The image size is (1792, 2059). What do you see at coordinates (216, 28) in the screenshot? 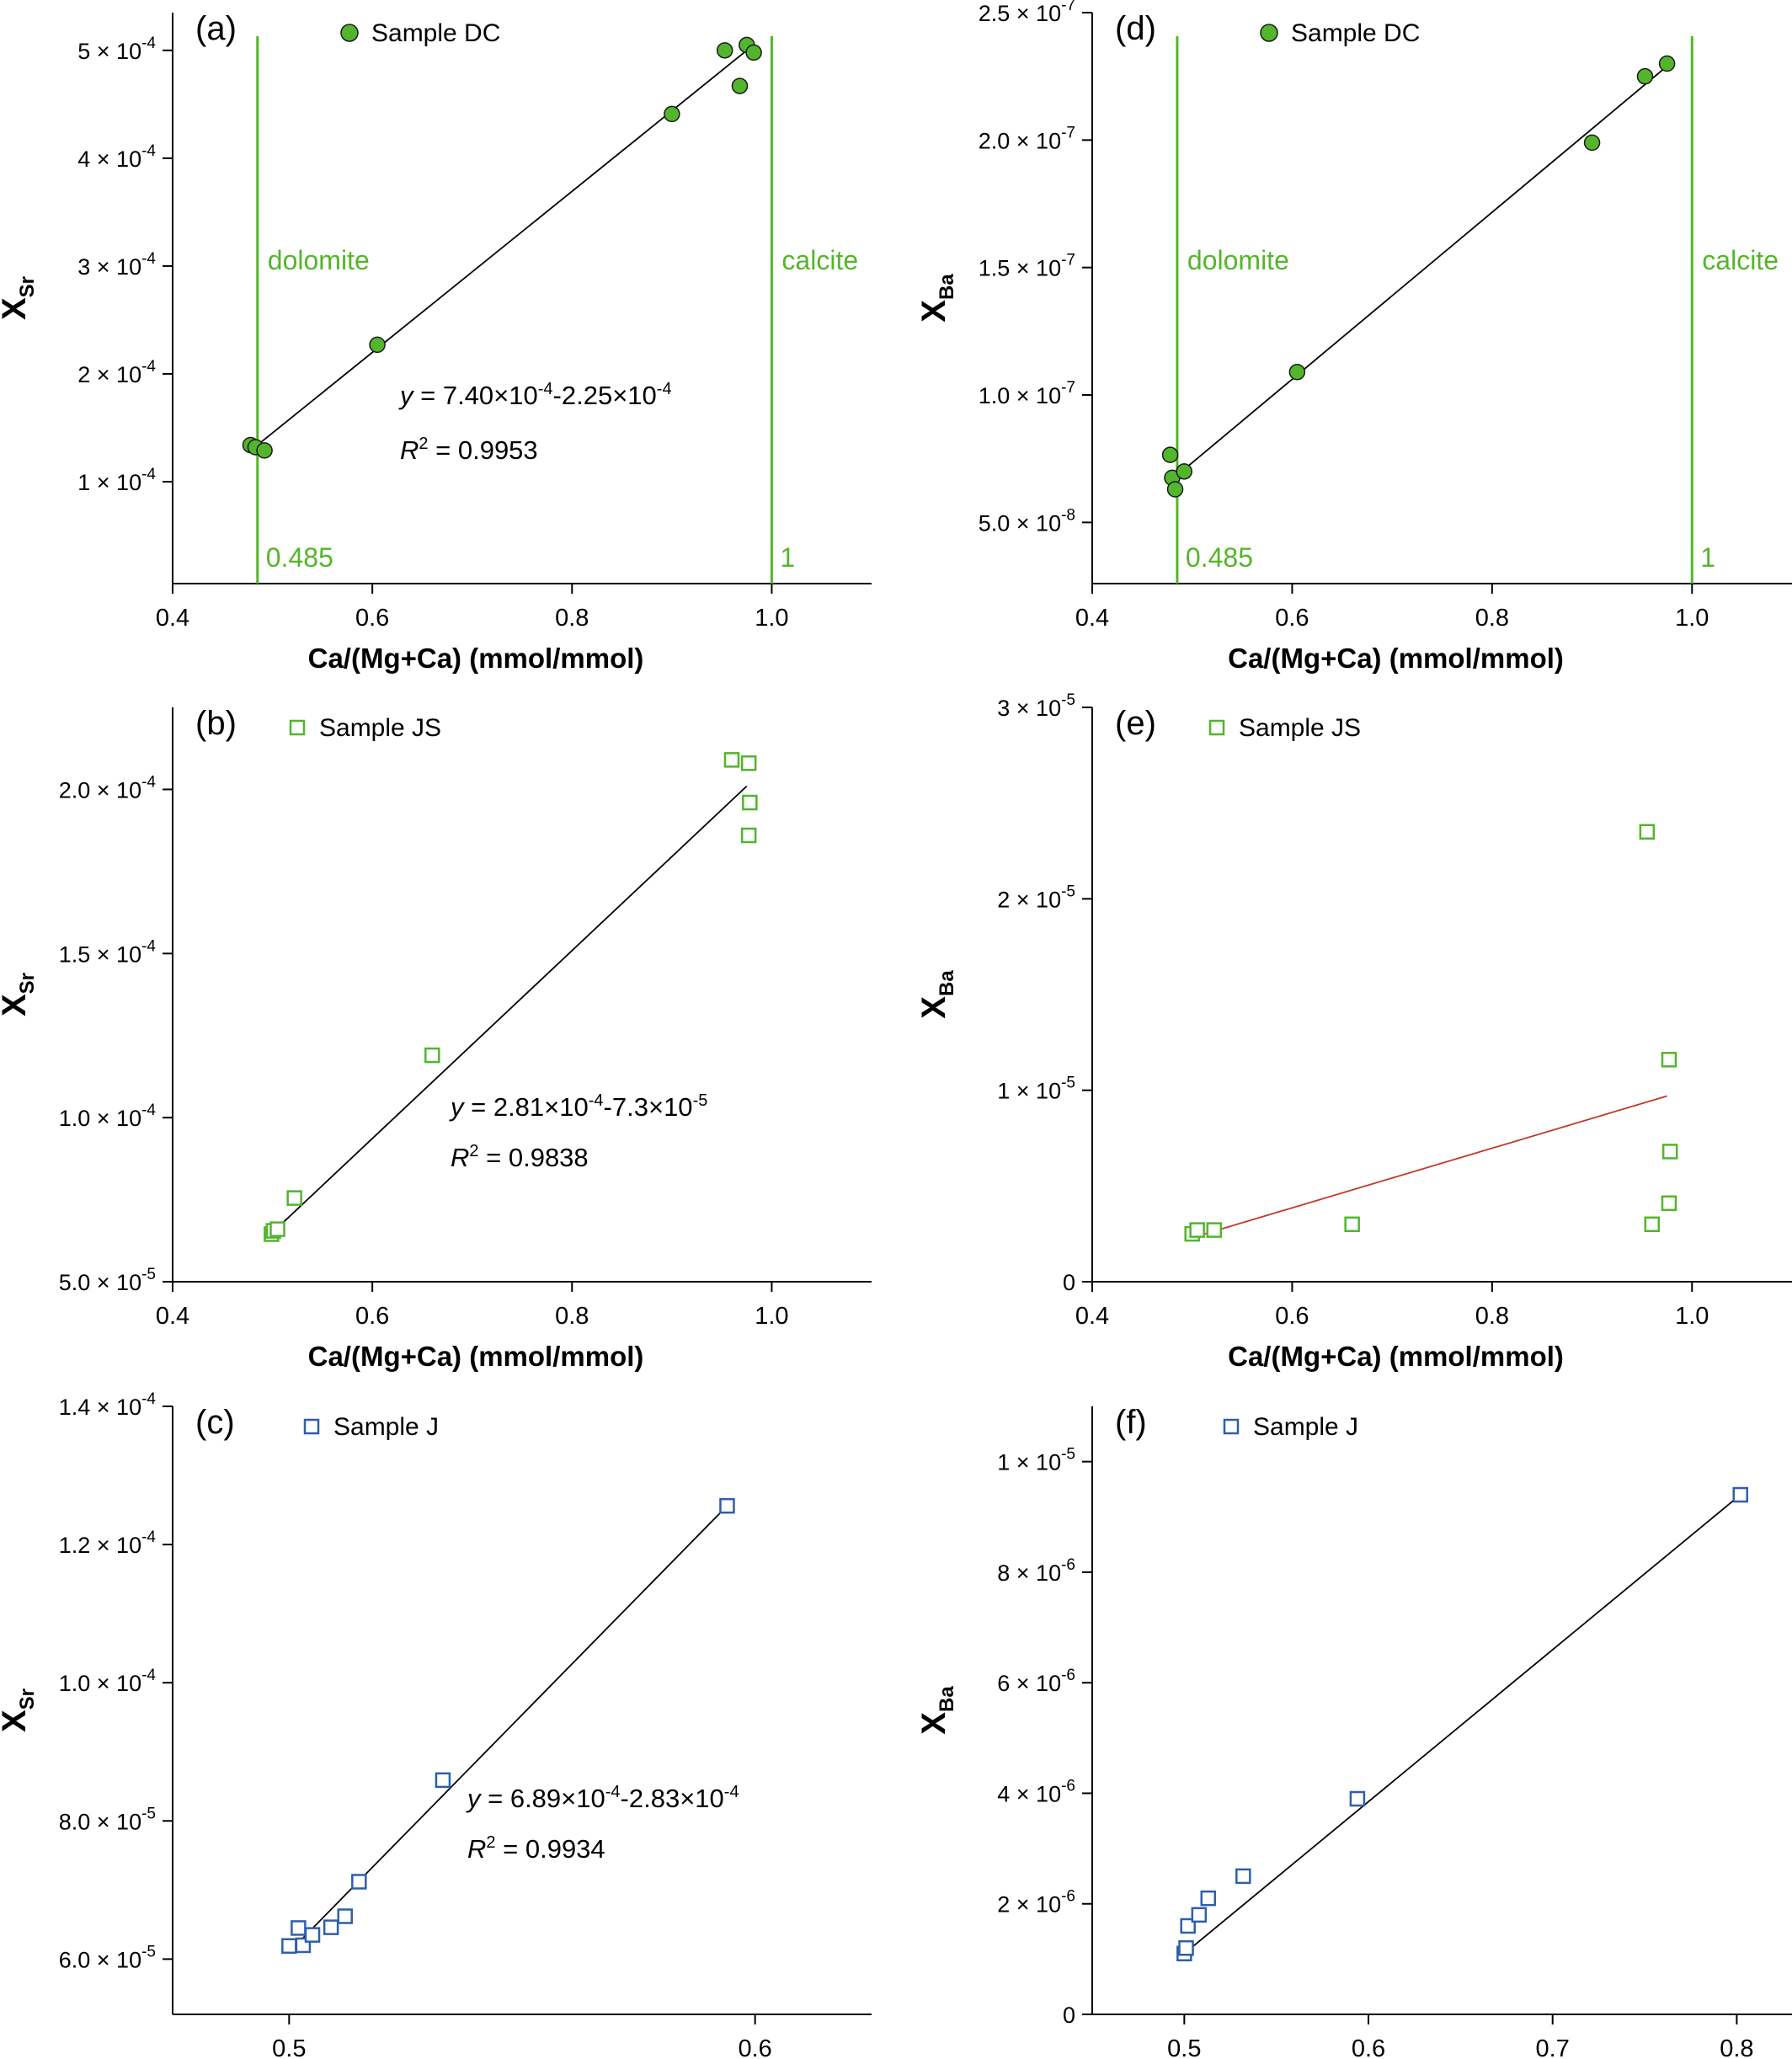
I see `panel-label: (a)` at bounding box center [216, 28].